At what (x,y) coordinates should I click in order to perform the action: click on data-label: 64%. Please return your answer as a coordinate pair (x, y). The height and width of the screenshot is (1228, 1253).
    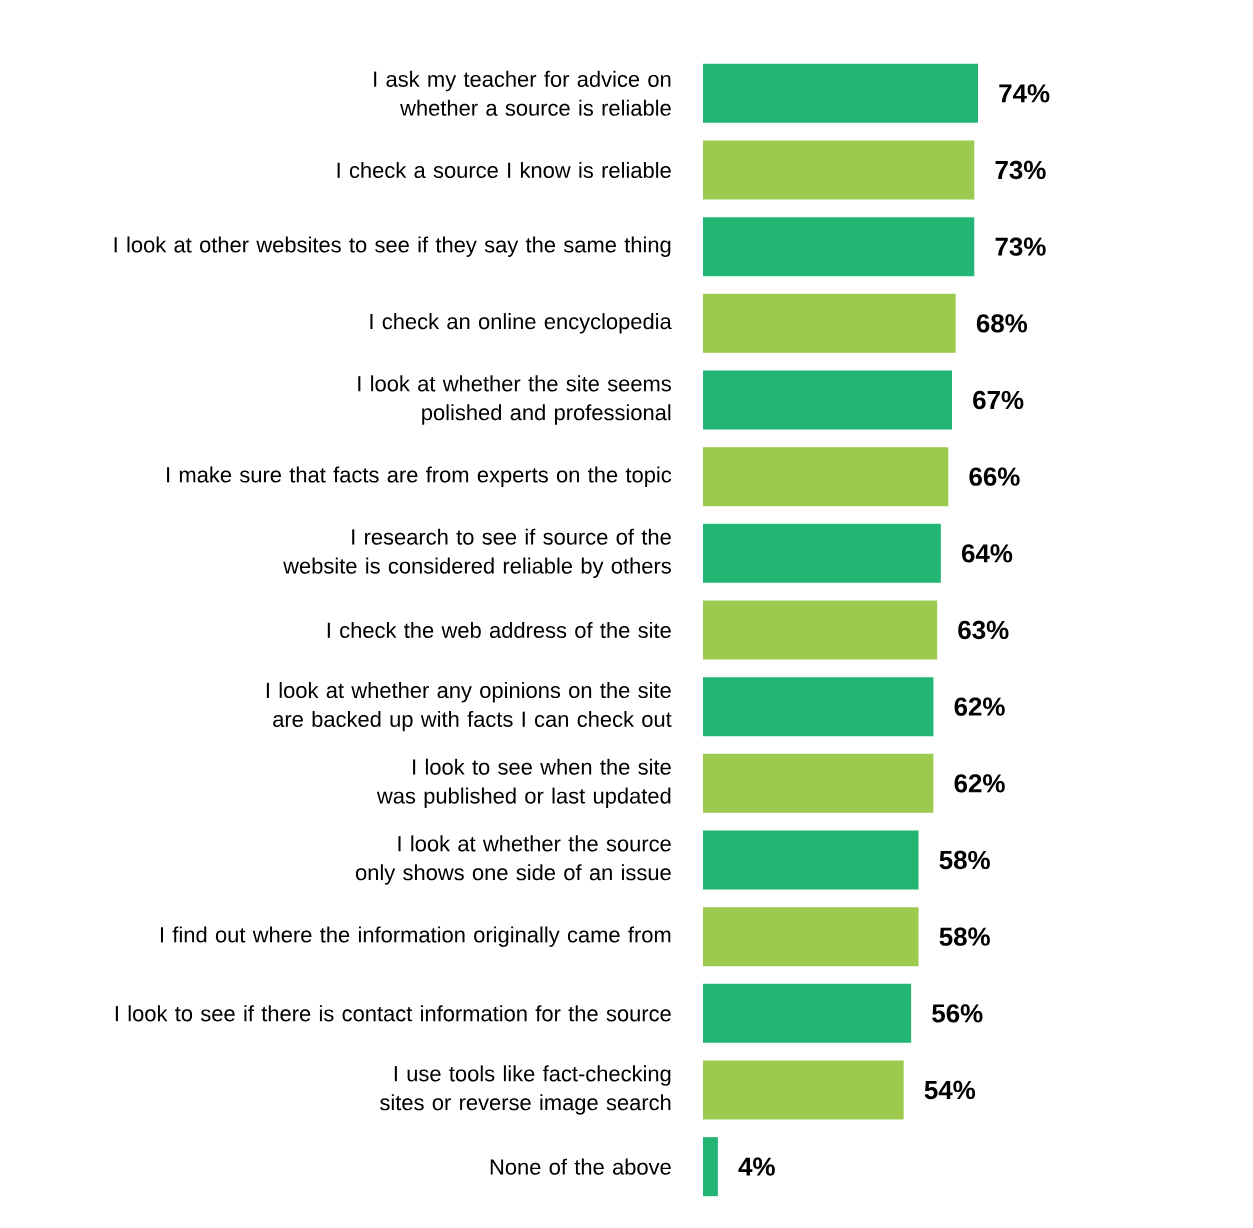
    Looking at the image, I should click on (987, 553).